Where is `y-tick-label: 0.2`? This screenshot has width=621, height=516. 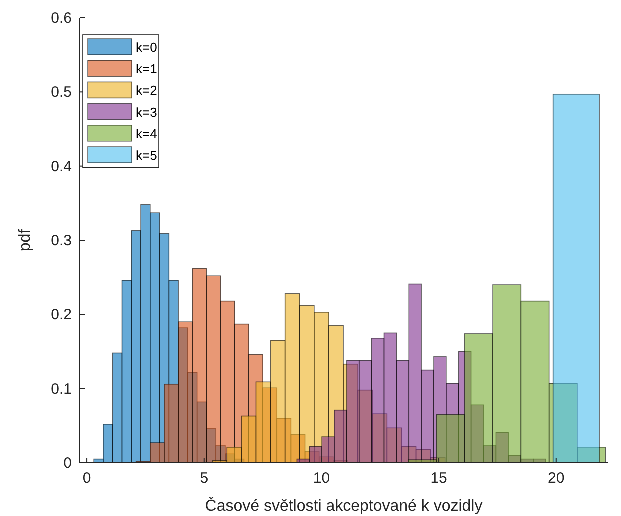 y-tick-label: 0.2 is located at coordinates (61, 315).